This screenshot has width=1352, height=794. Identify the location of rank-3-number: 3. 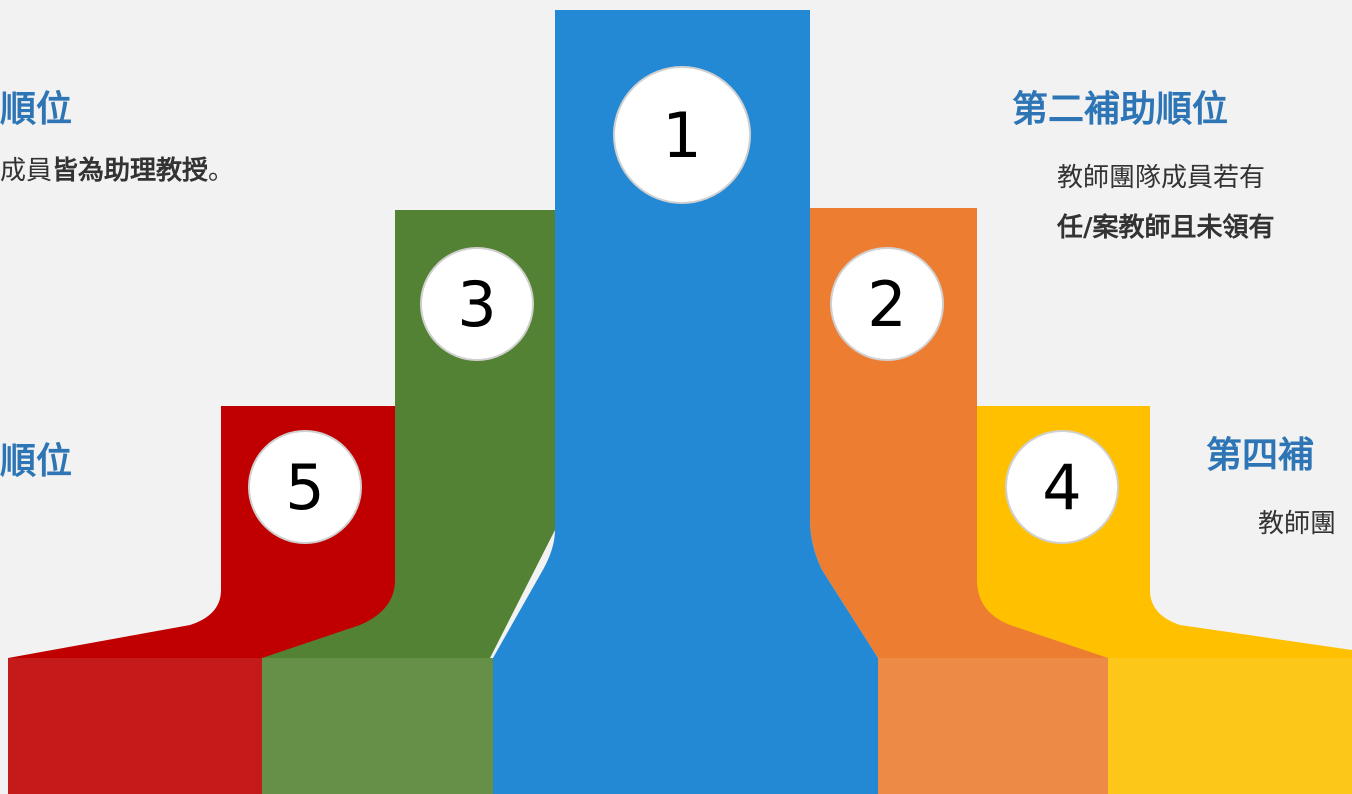
(476, 304).